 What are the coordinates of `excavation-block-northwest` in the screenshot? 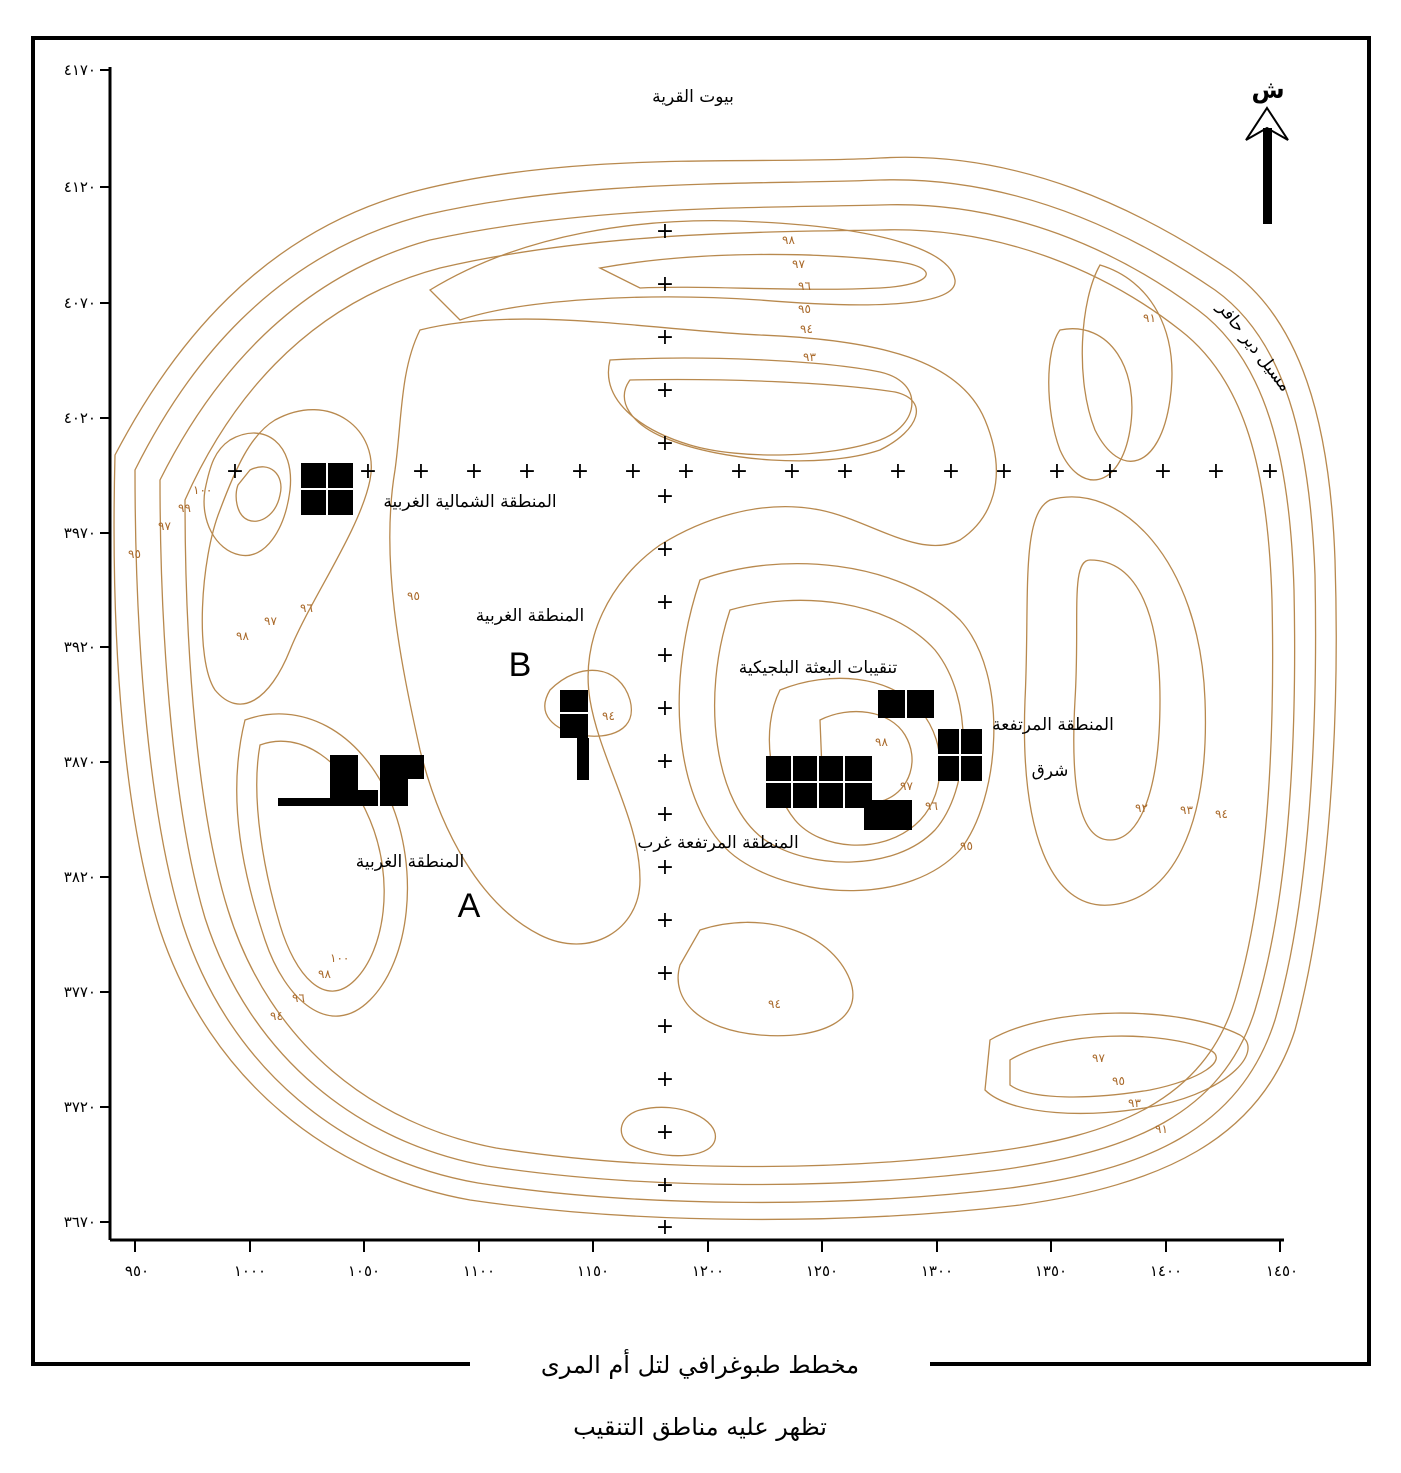 It's located at (327, 489).